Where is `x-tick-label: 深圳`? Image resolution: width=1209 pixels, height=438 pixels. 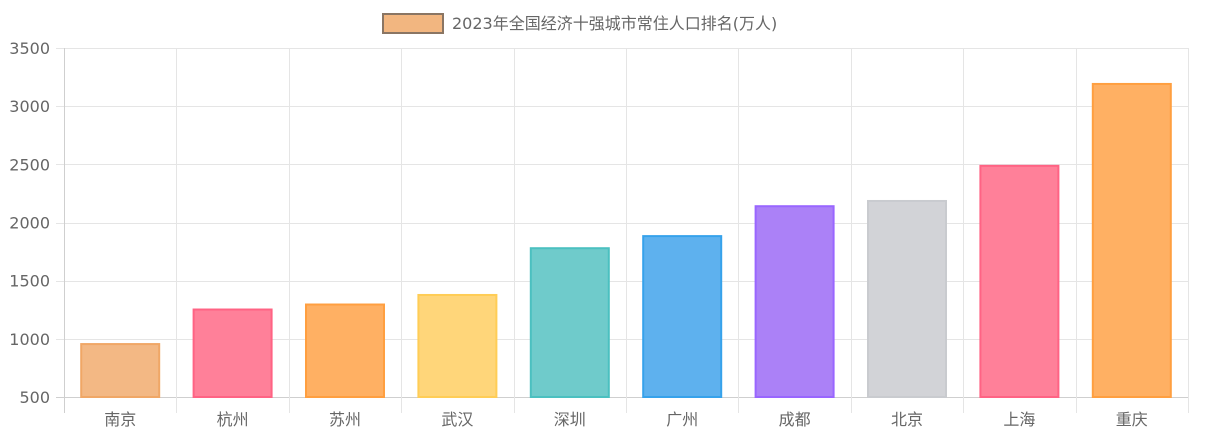
x-tick-label: 深圳 is located at coordinates (570, 419).